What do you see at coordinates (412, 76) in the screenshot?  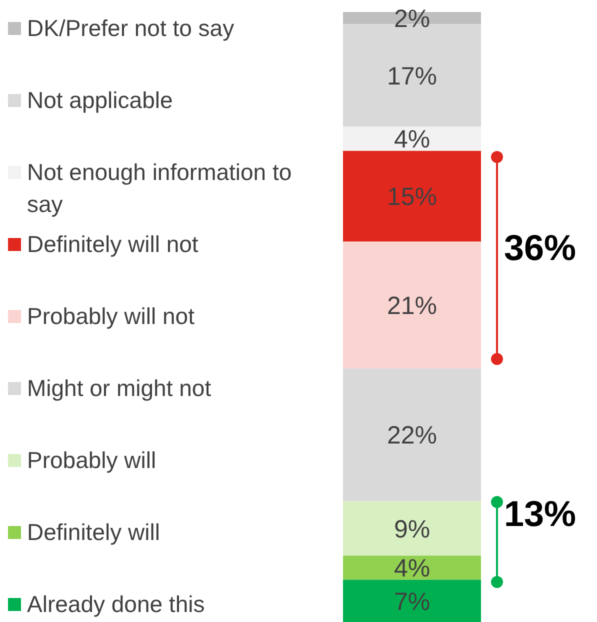 I see `data-label: 17%` at bounding box center [412, 76].